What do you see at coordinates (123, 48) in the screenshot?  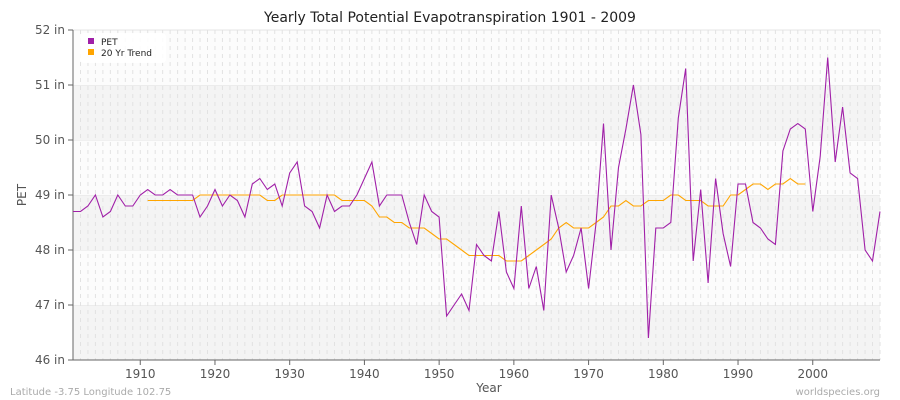 I see `legend: PET 20 Yr Trend` at bounding box center [123, 48].